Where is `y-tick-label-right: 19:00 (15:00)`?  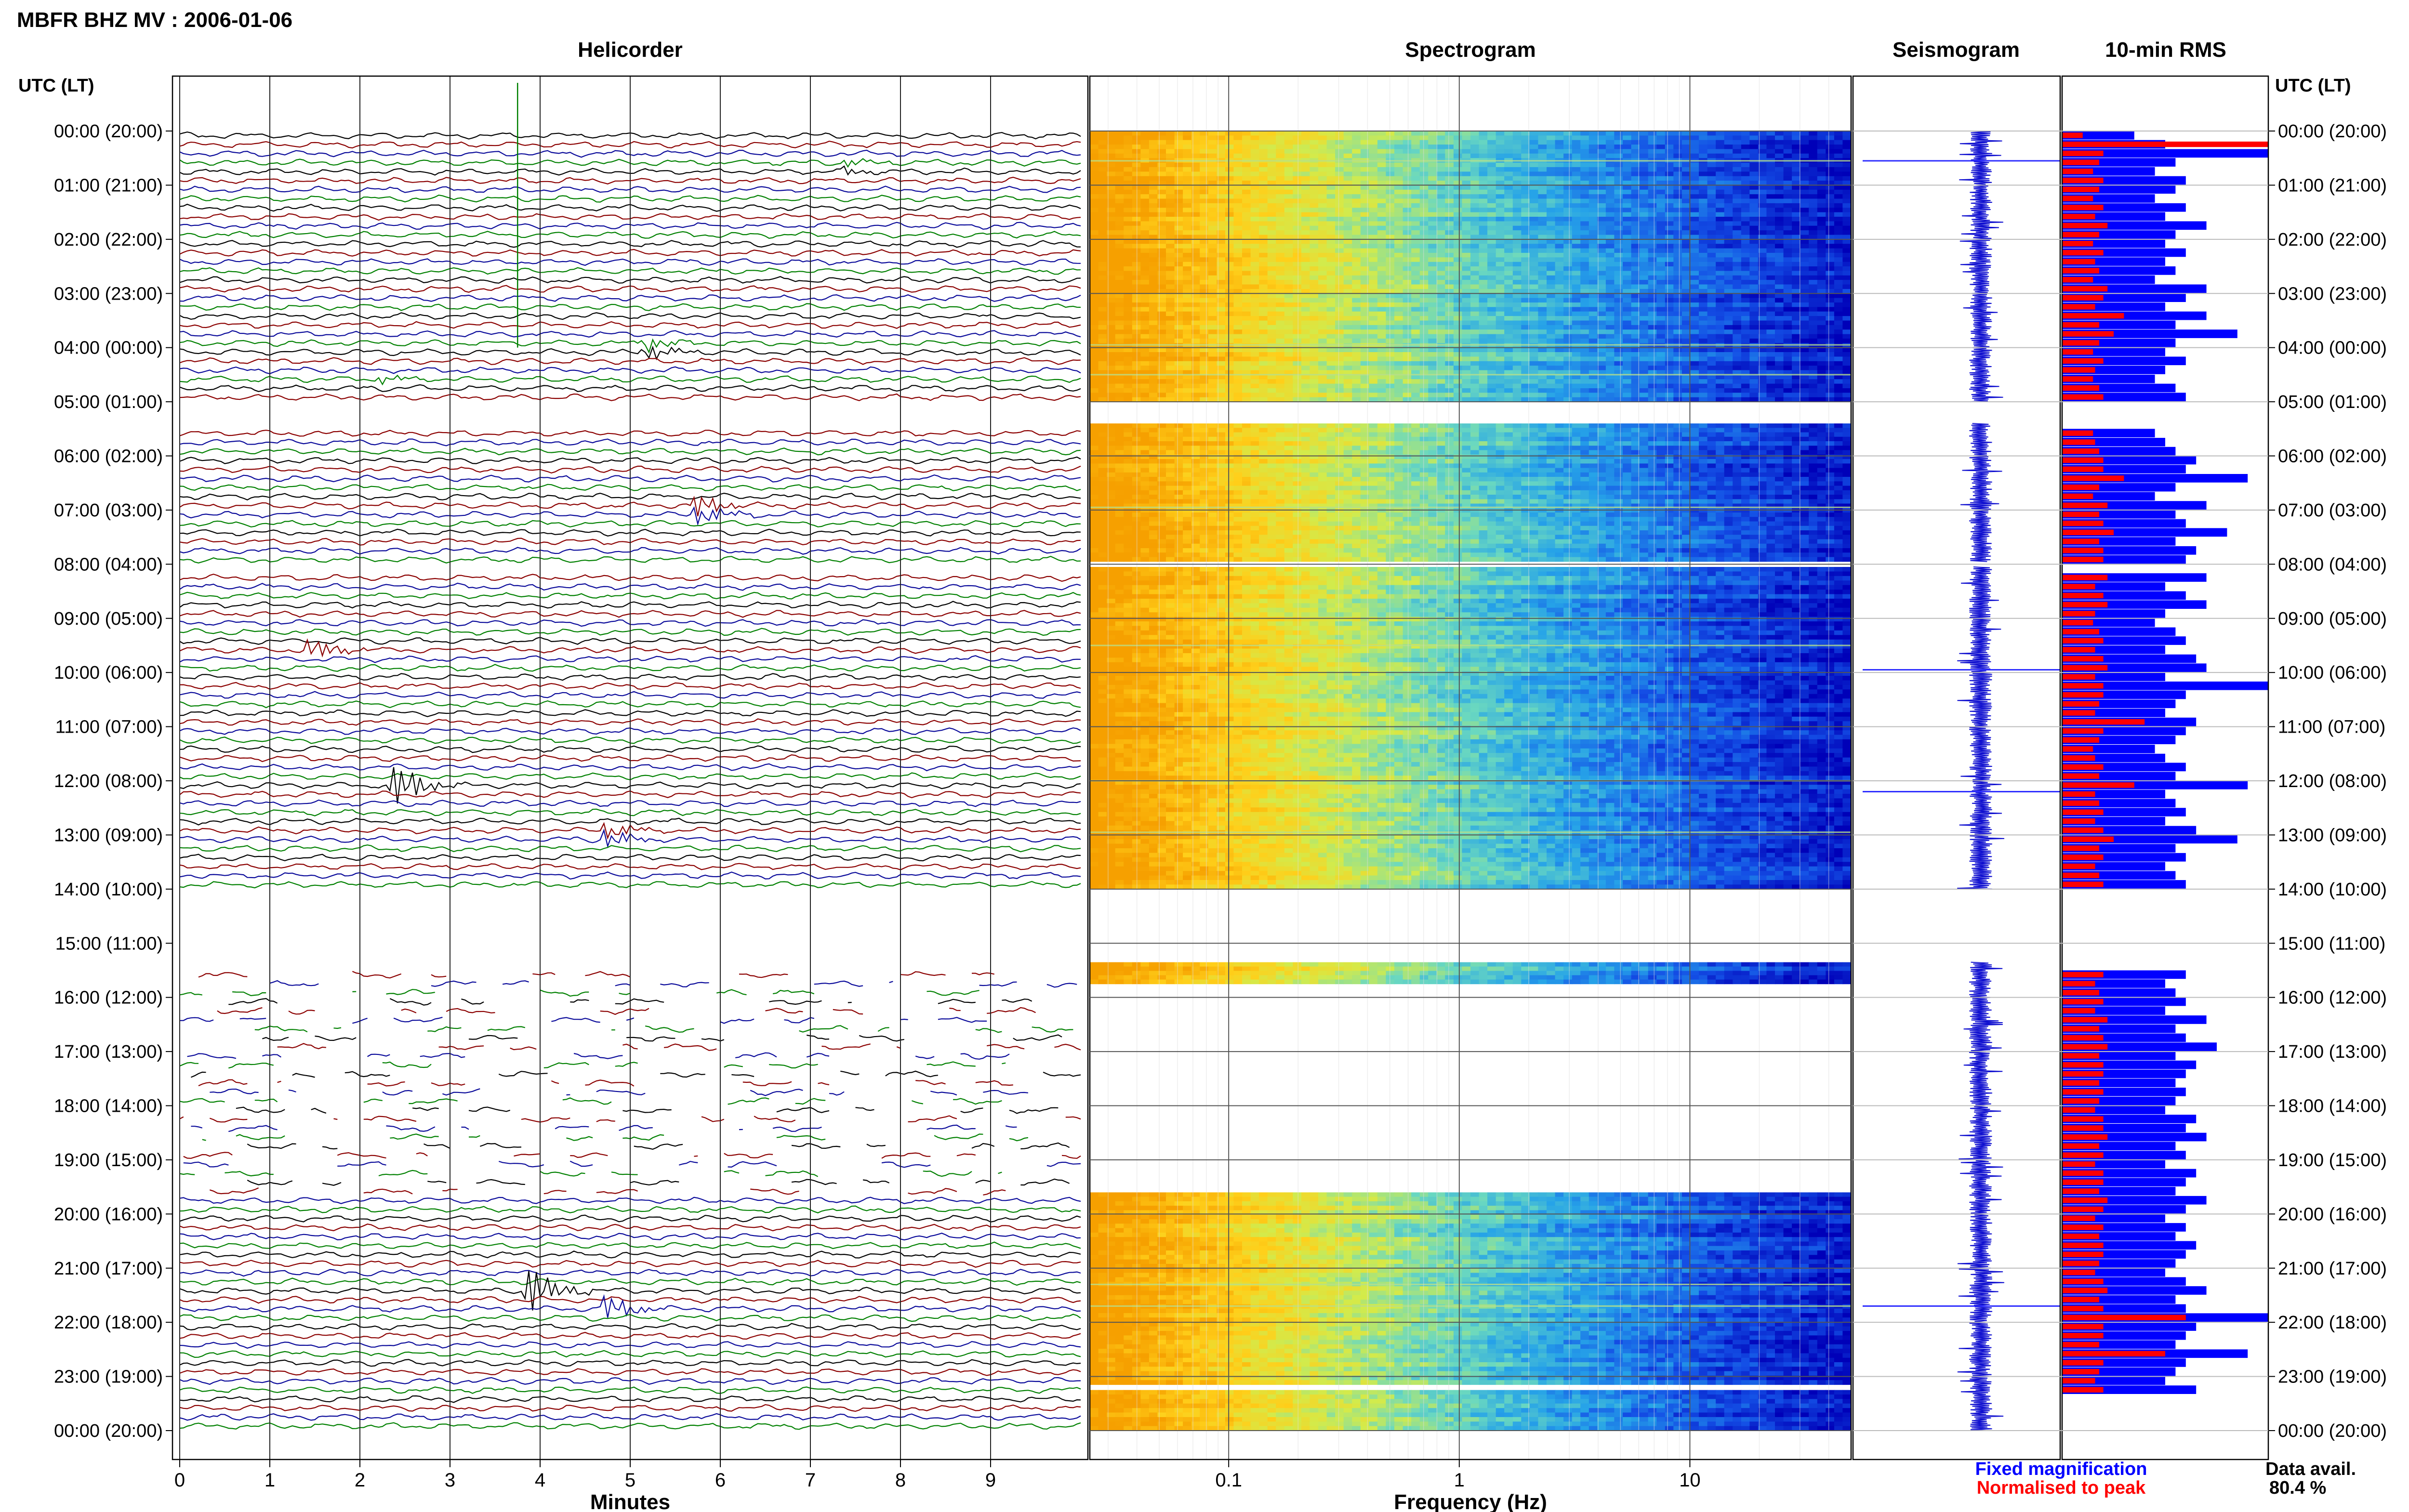 y-tick-label-right: 19:00 (15:00) is located at coordinates (2332, 1160).